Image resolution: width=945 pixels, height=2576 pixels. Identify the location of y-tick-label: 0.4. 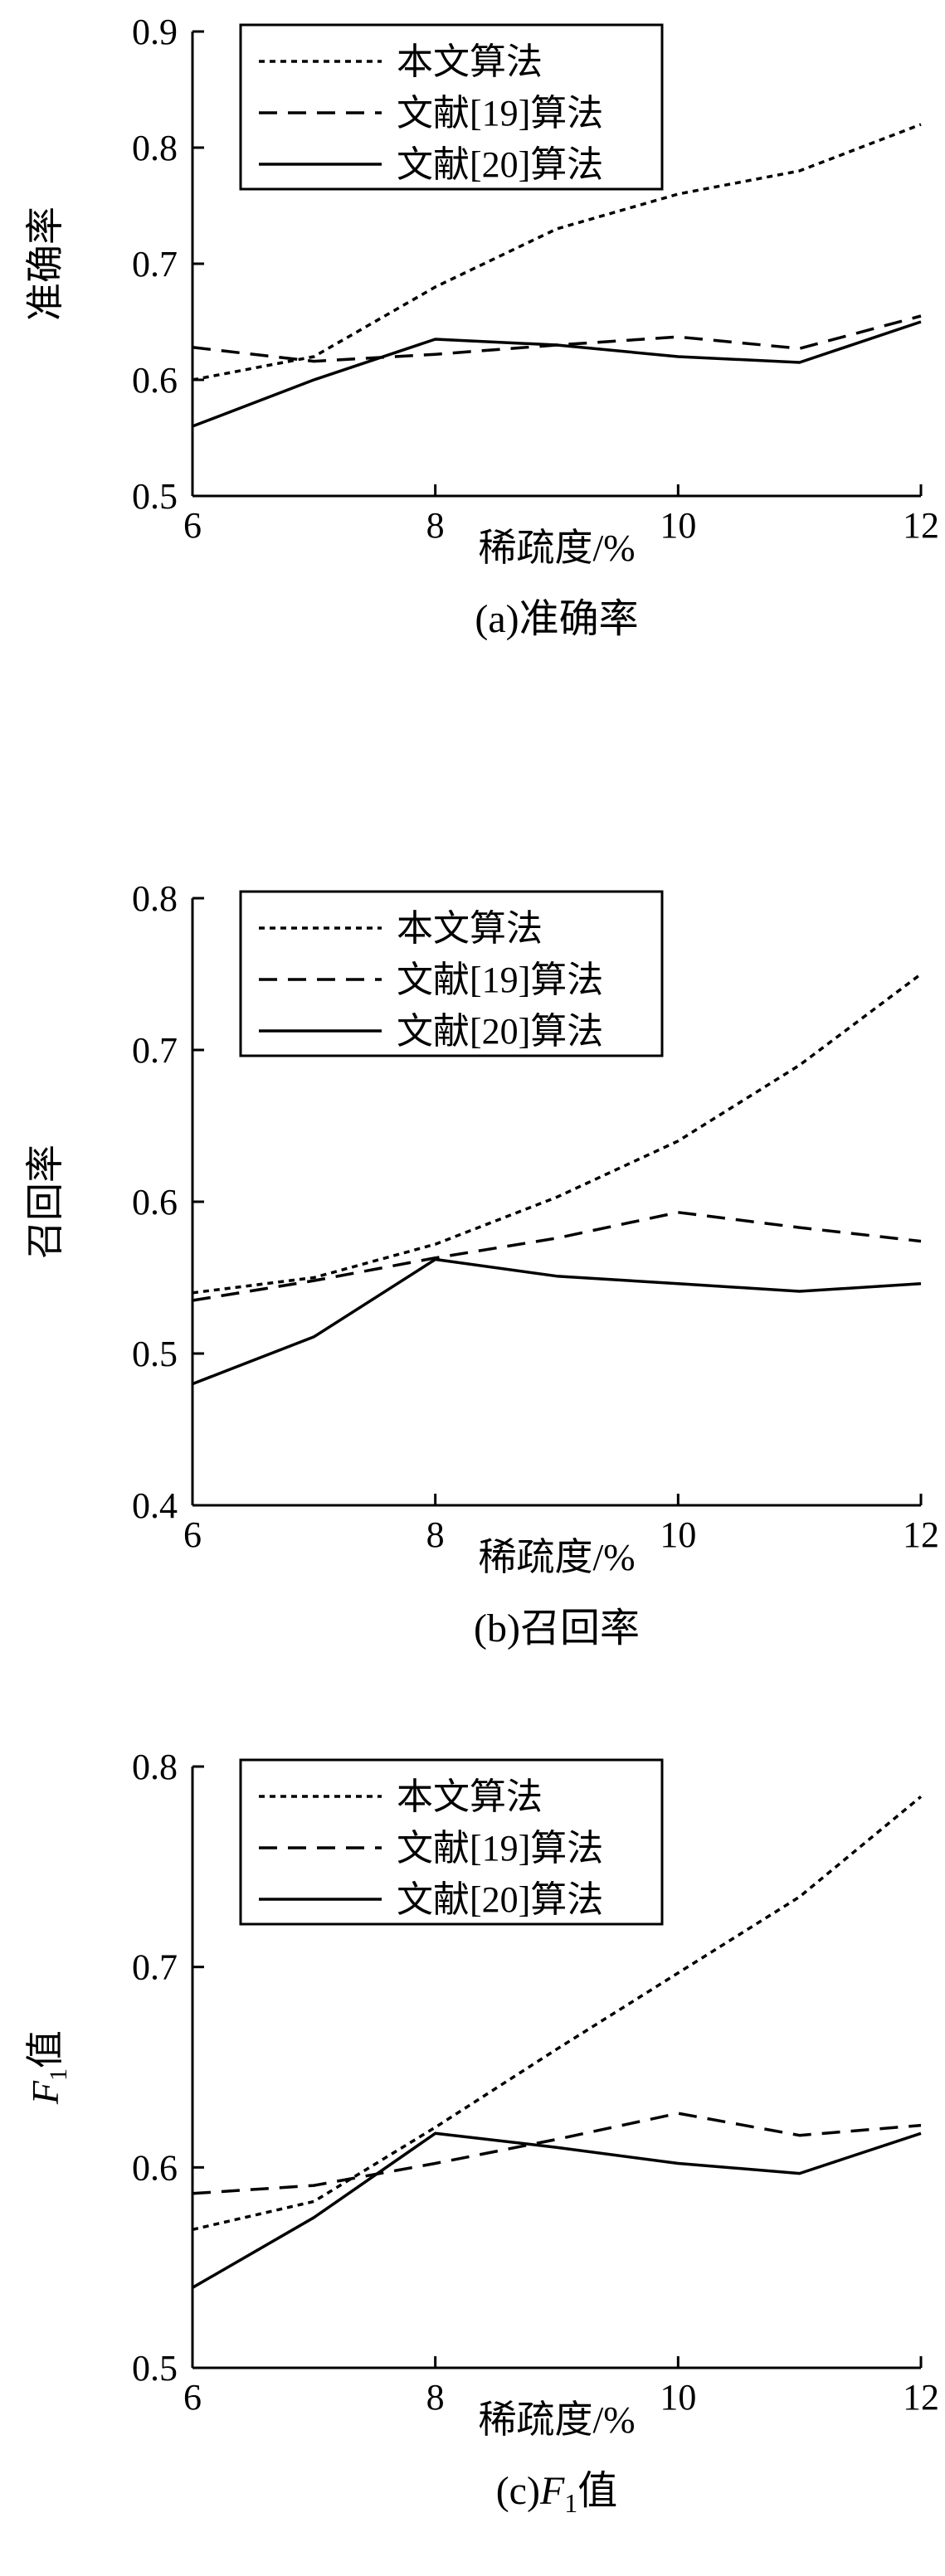
(155, 1506).